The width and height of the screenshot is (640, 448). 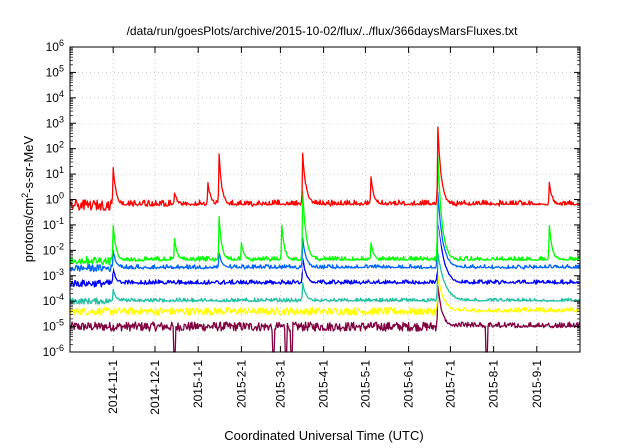 What do you see at coordinates (324, 384) in the screenshot?
I see `x-tick-label: 2015-4-1` at bounding box center [324, 384].